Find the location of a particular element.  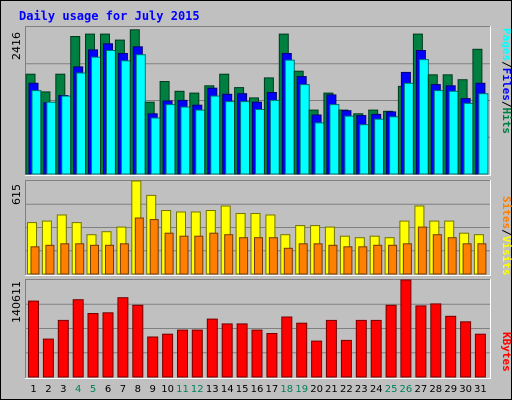

day-label-15: 15 is located at coordinates (242, 389).